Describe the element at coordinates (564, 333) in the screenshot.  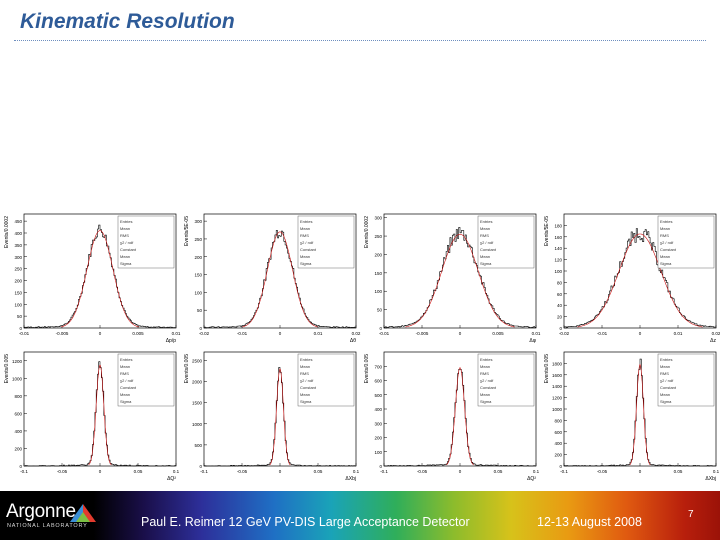
I see `x-tick-label: -0.02` at that location.